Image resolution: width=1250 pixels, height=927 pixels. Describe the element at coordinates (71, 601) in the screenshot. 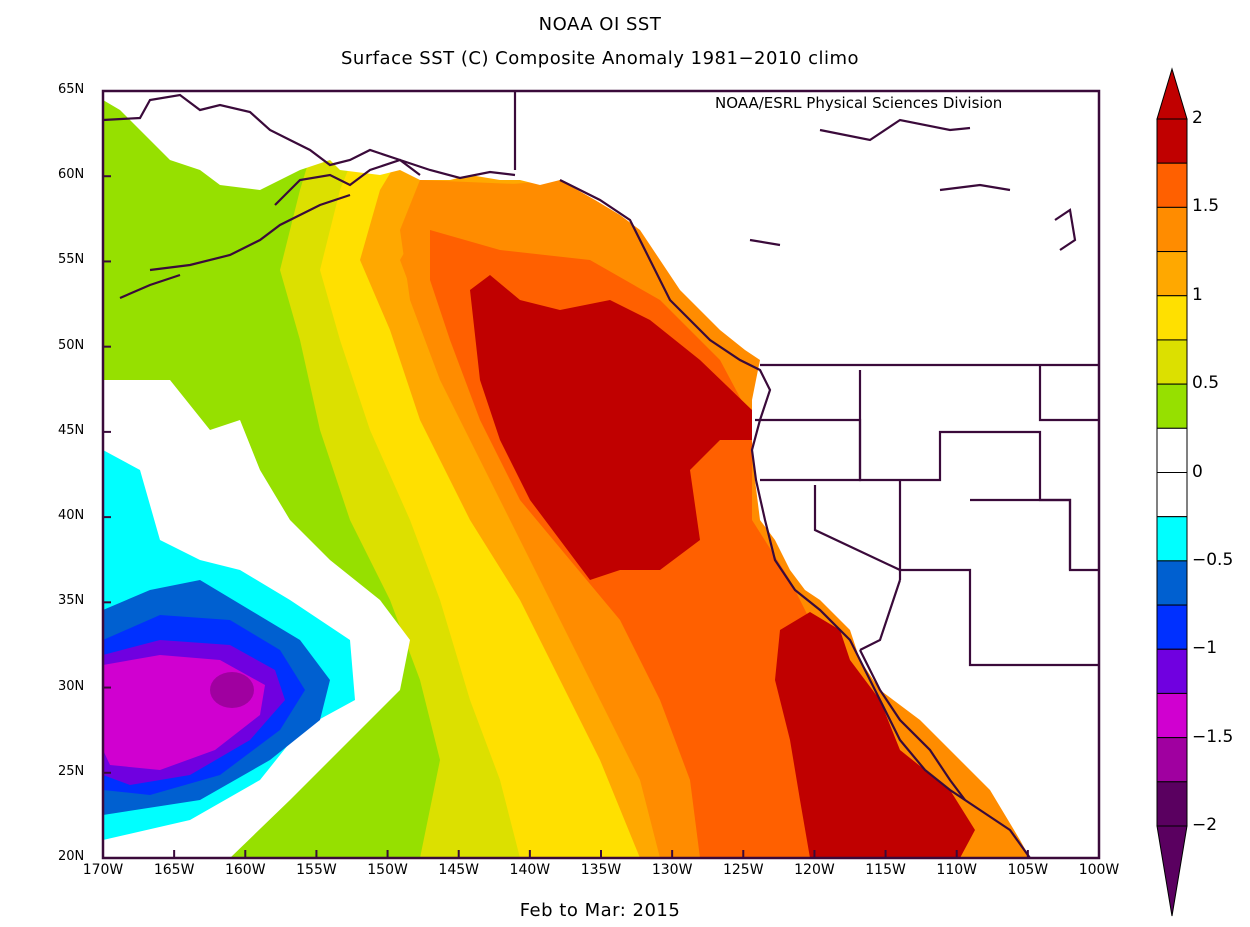

I see `lat-tick-label: 35N` at that location.